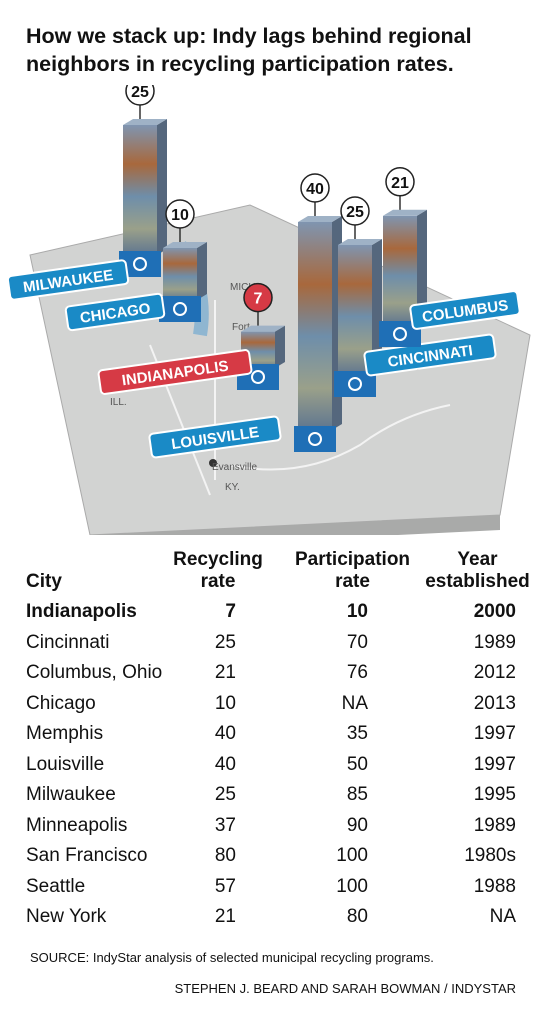  Describe the element at coordinates (357, 794) in the screenshot. I see `table-cell: 85` at that location.